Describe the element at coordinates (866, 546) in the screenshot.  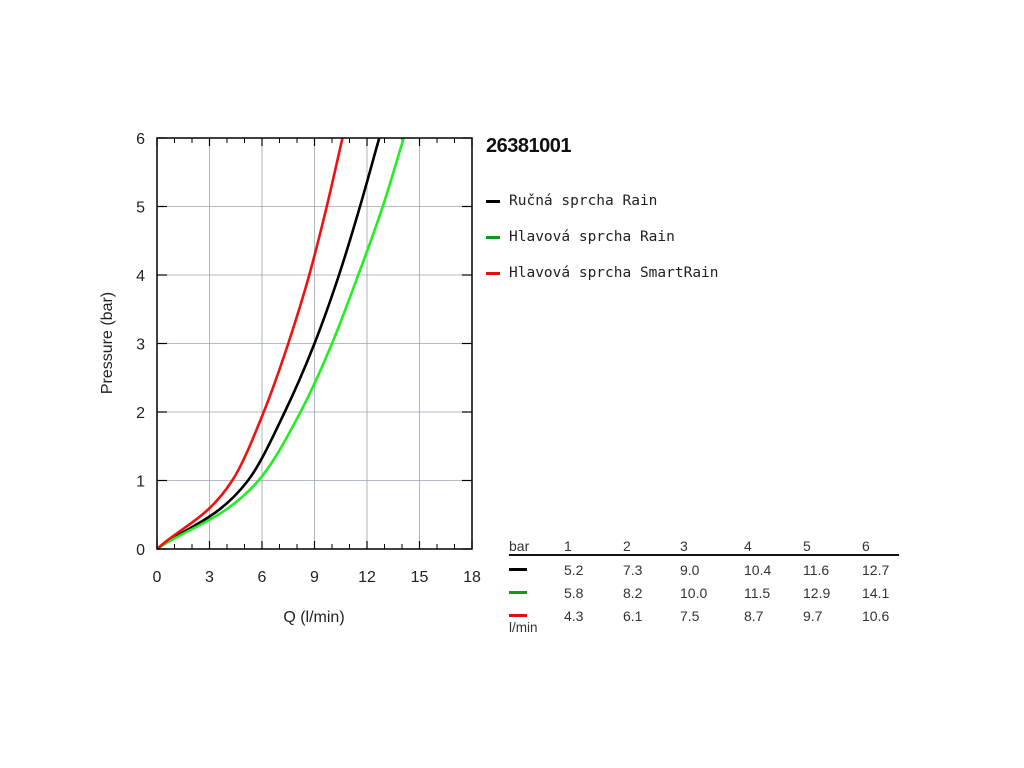
I see `table-header-cell: 6` at that location.